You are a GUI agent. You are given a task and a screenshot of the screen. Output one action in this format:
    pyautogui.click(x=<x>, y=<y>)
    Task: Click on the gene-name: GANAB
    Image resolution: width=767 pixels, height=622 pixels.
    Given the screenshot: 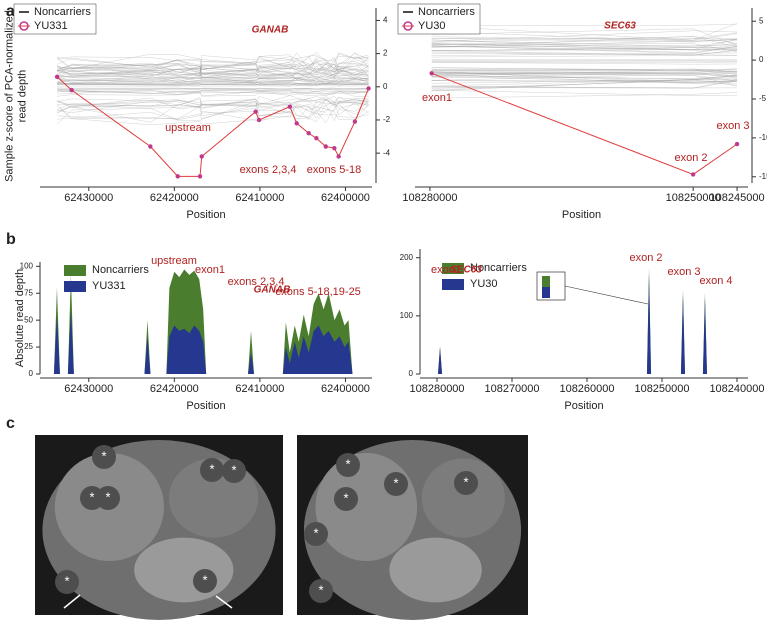 What is the action you would take?
    pyautogui.click(x=272, y=290)
    